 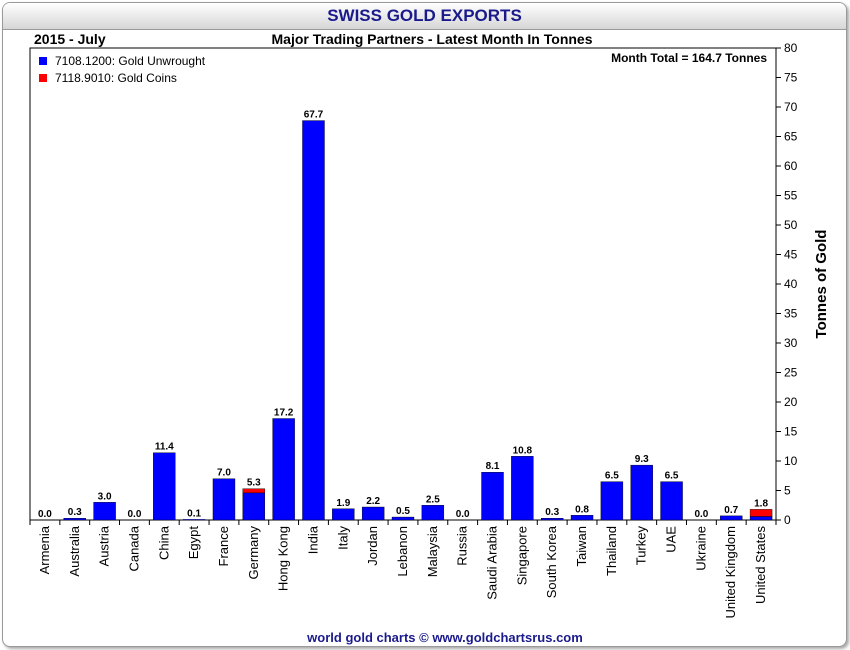 What do you see at coordinates (523, 450) in the screenshot?
I see `data-label: 10.8` at bounding box center [523, 450].